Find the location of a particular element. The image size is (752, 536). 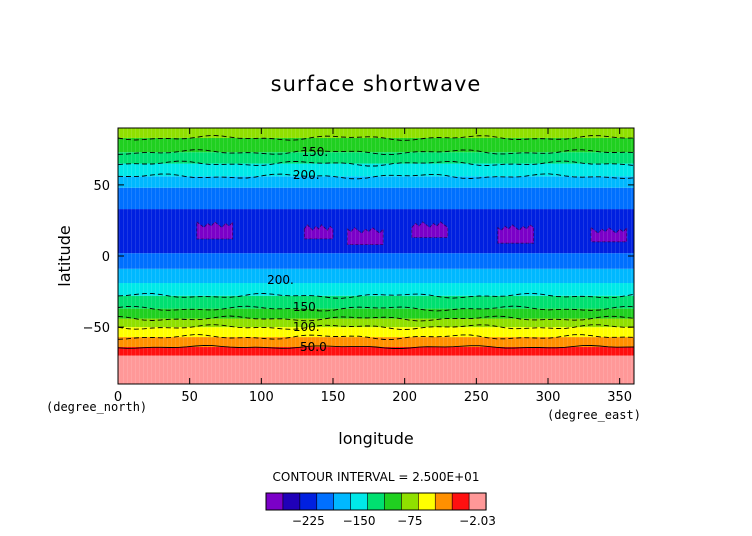

x-tick-label: 350 is located at coordinates (619, 397).